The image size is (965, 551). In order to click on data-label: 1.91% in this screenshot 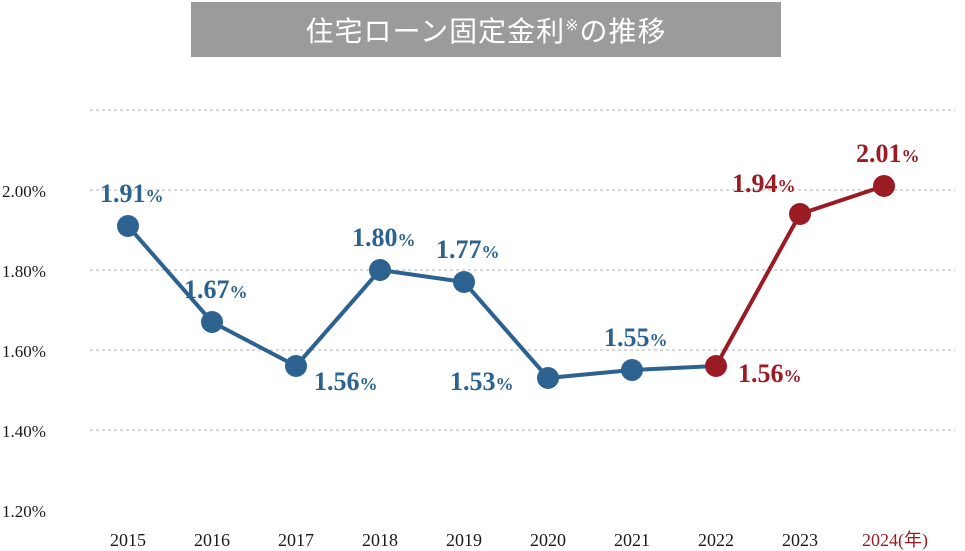, I will do `click(132, 193)`.